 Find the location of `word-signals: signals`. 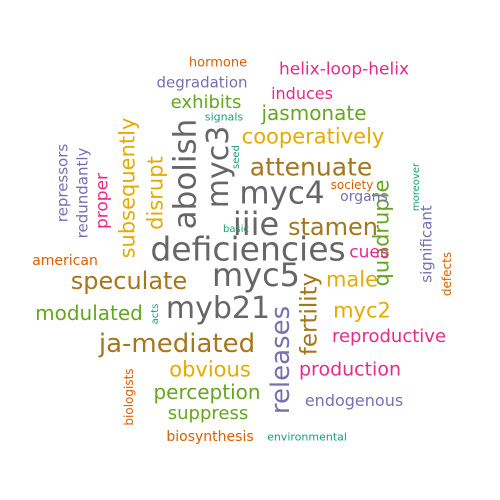

word-signals: signals is located at coordinates (224, 117).